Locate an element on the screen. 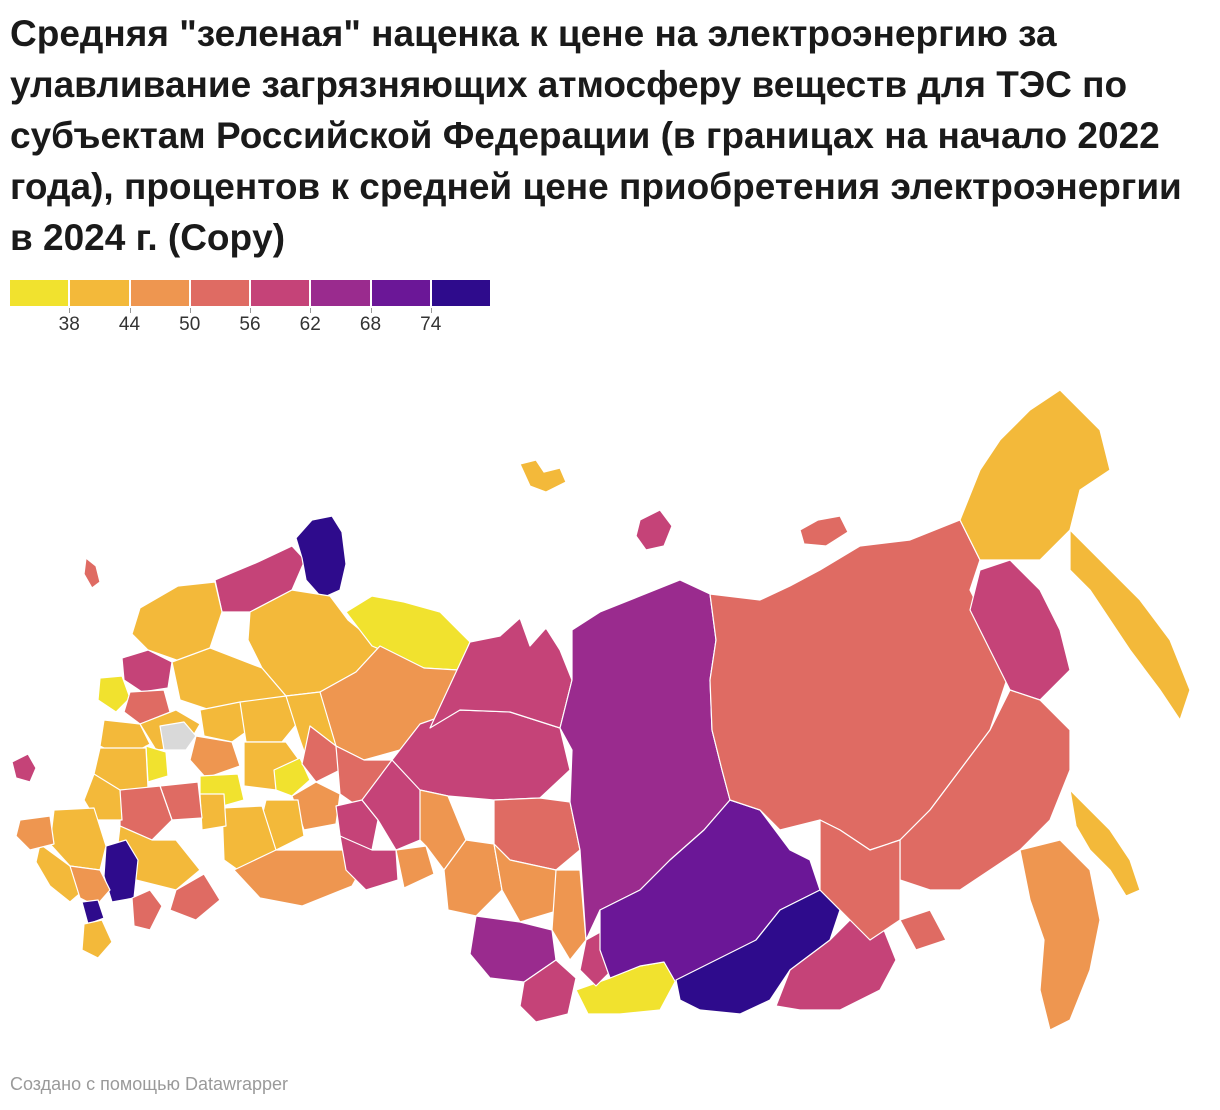 This screenshot has height=1110, width=1220. region-dagestan is located at coordinates (147, 910).